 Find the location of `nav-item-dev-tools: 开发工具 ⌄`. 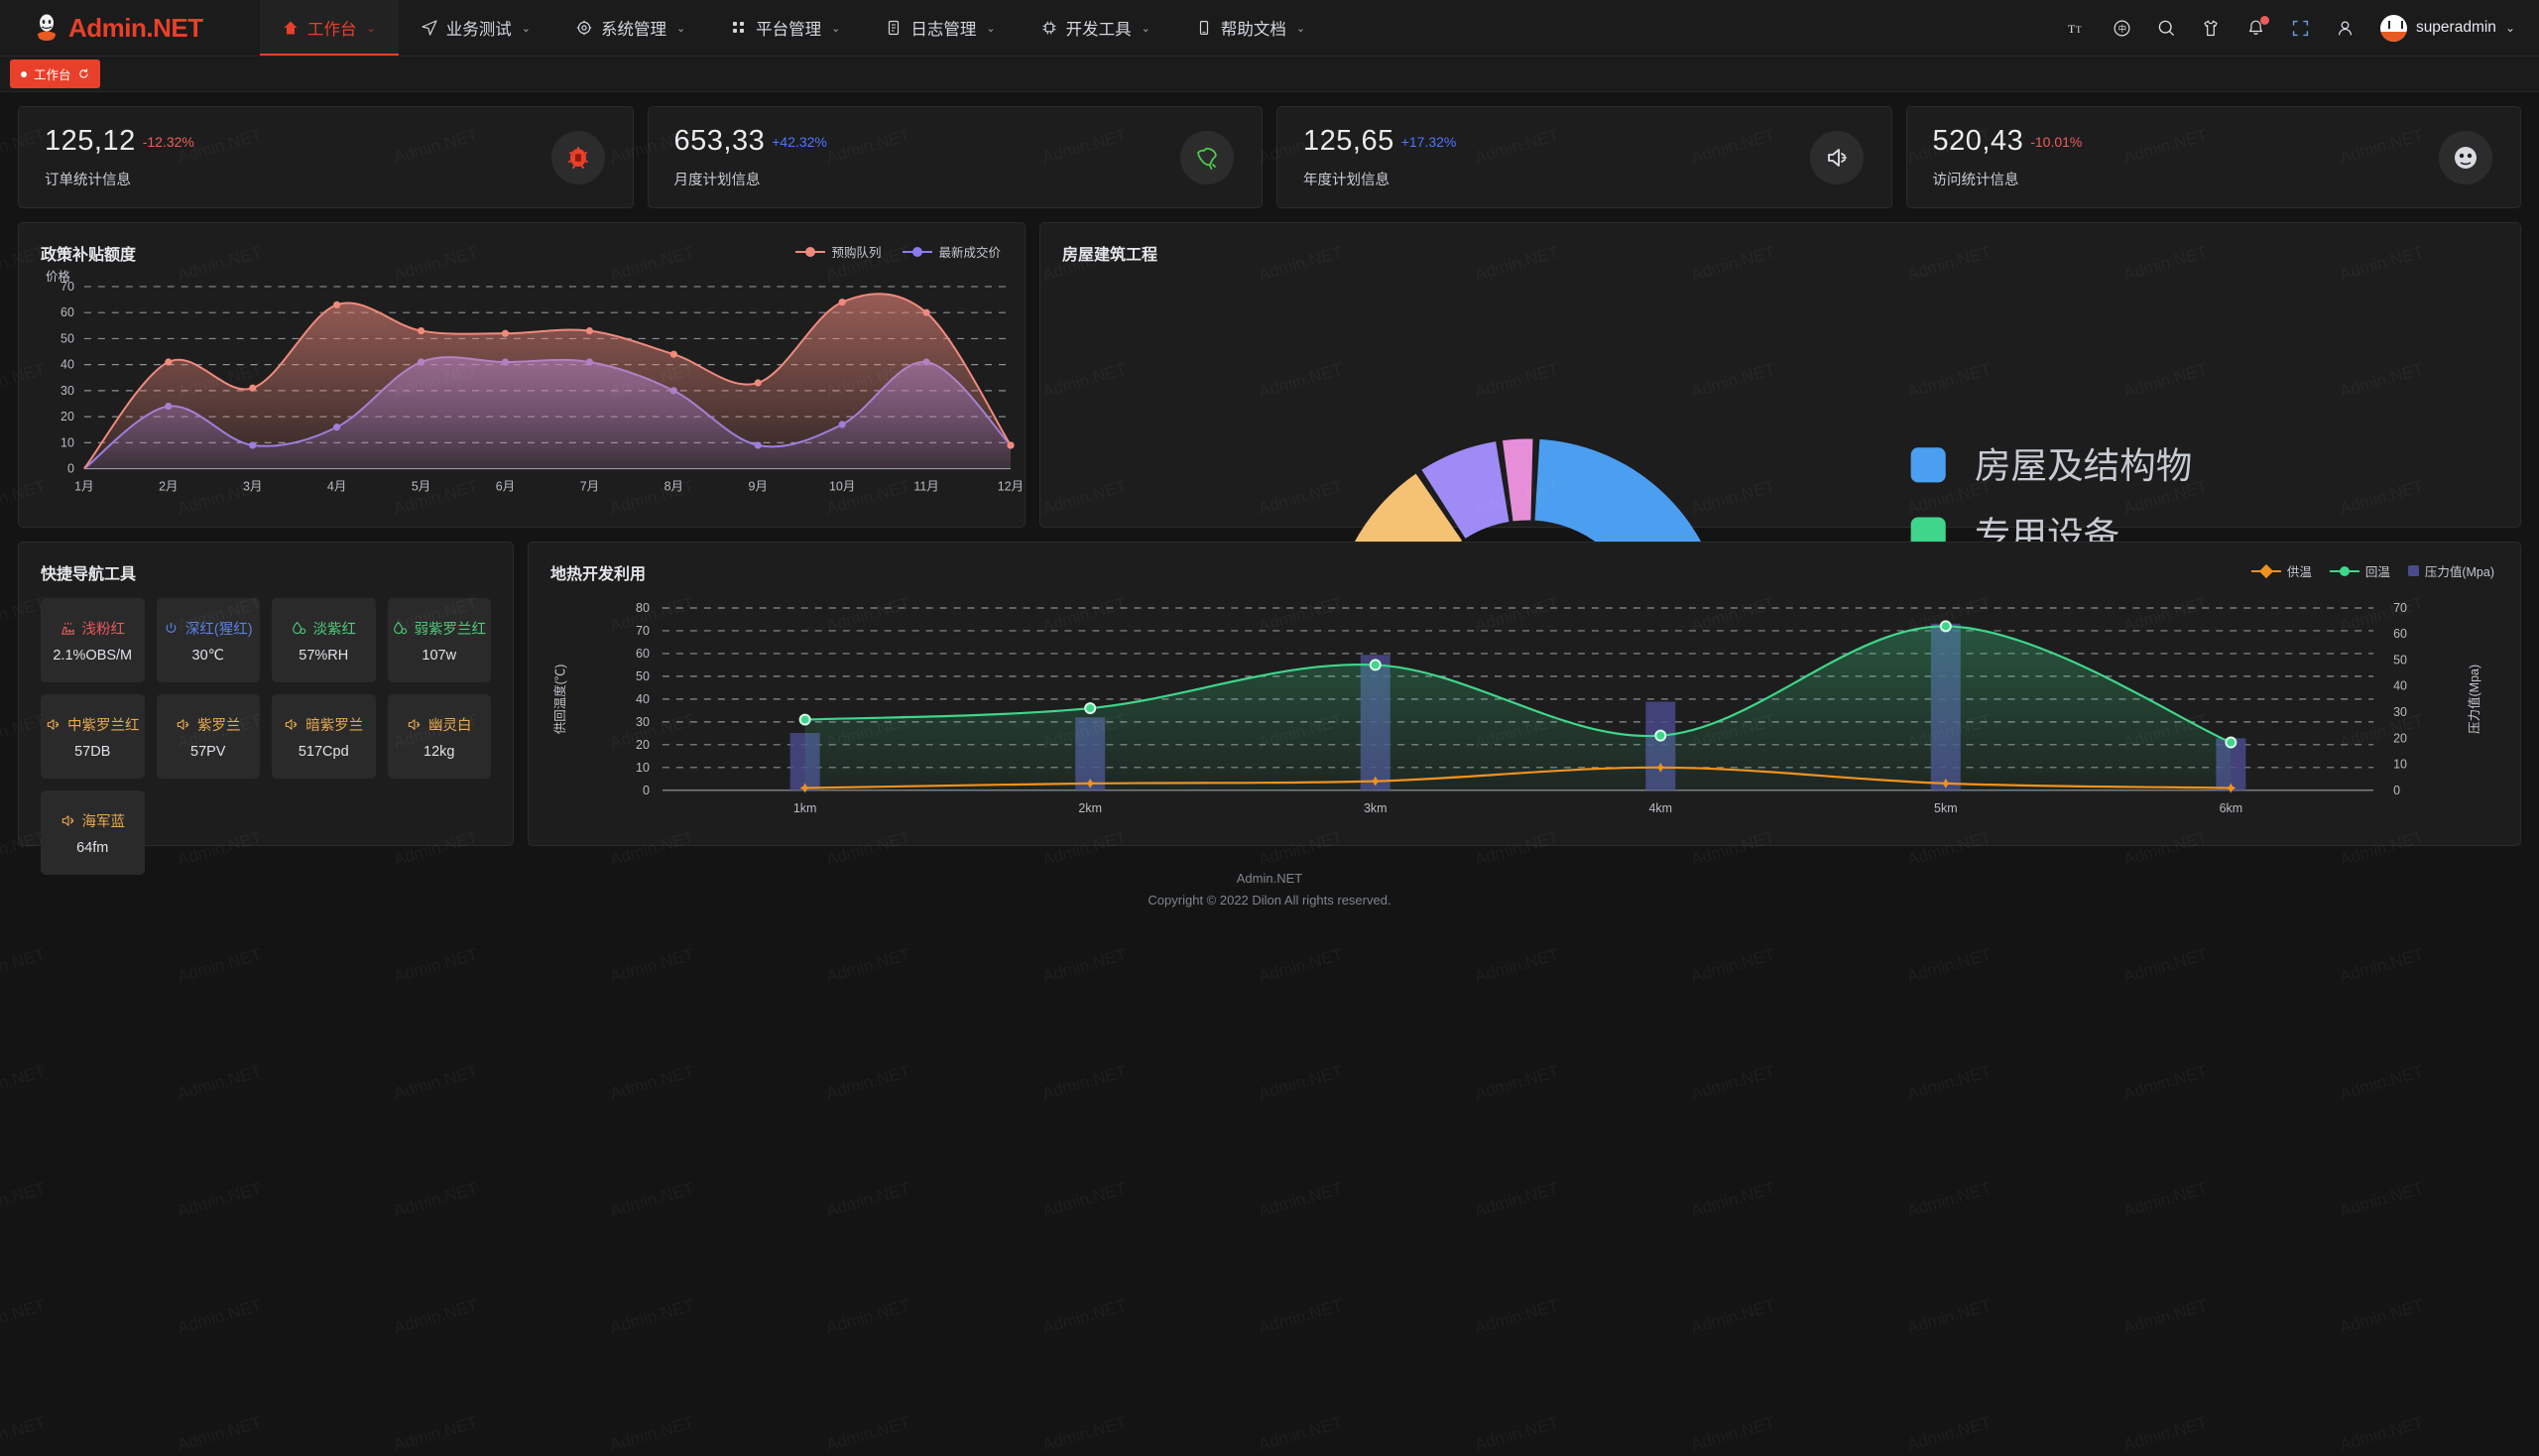

nav-item-dev-tools: 开发工具 ⌄ is located at coordinates (1096, 28).